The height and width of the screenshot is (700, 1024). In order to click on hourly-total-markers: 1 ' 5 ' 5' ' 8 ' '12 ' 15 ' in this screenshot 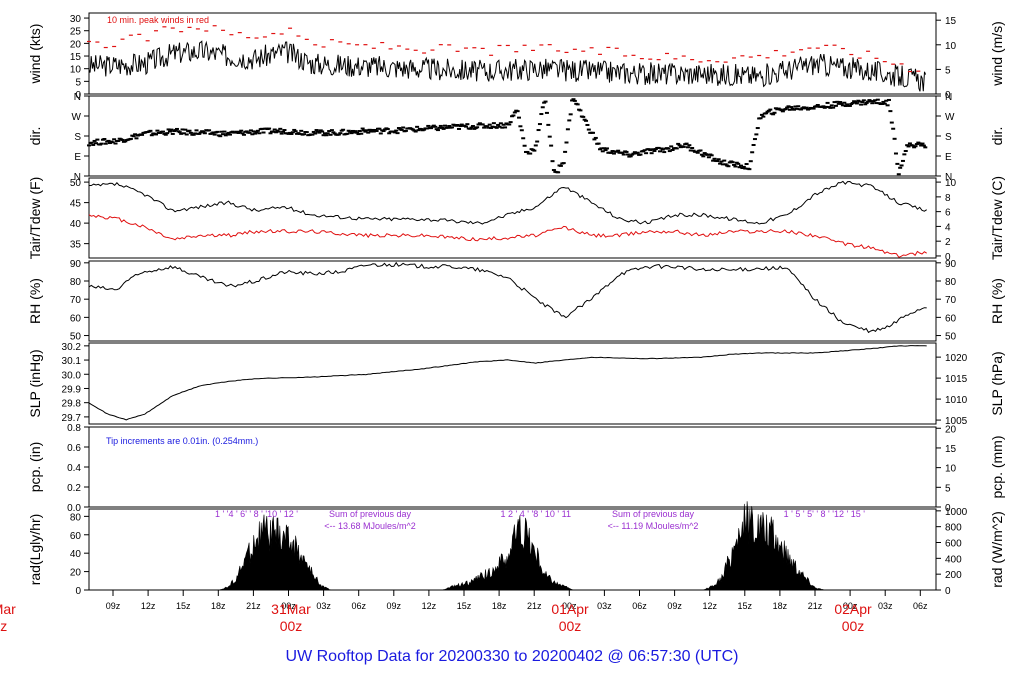, I will do `click(825, 514)`.